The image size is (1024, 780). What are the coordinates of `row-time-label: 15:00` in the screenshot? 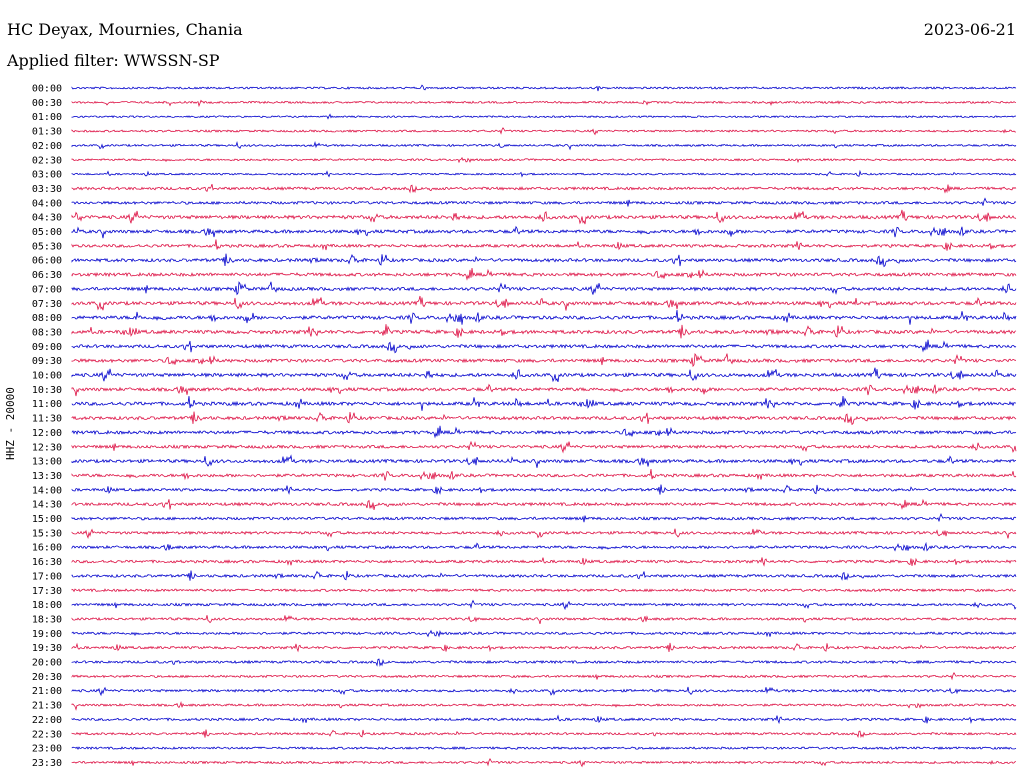 It's located at (47, 519).